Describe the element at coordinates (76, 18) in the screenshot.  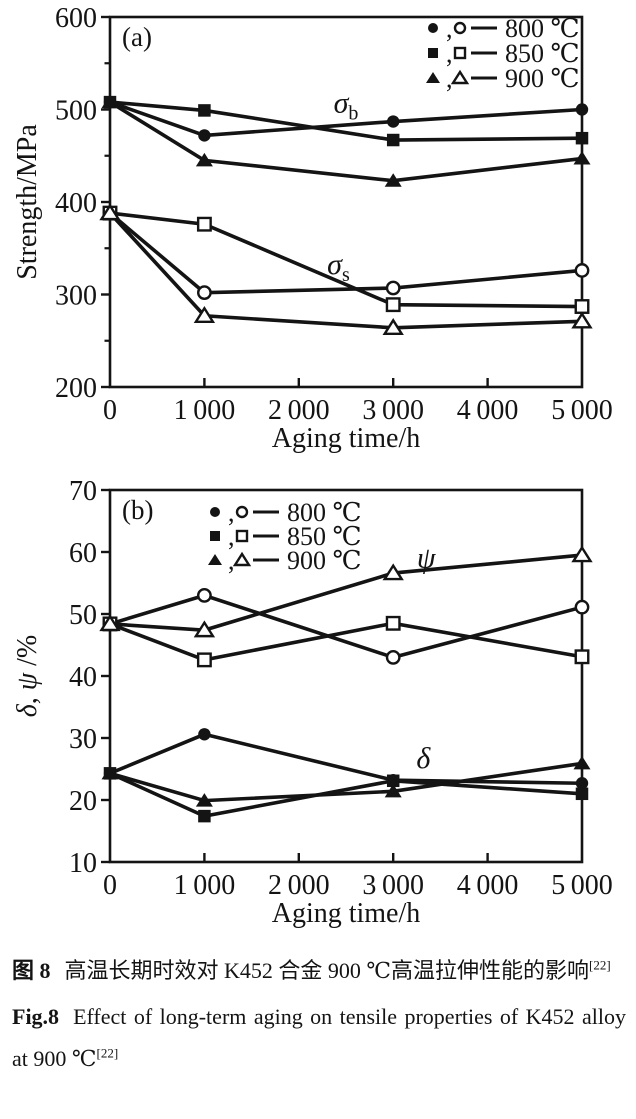
I see `y-tick-label: 600` at that location.